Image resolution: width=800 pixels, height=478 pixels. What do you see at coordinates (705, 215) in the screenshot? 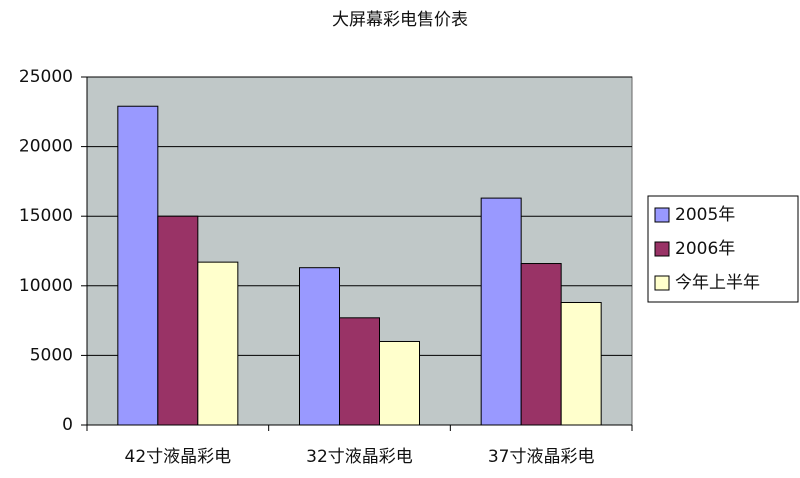
I see `legend-label: 2005年` at bounding box center [705, 215].